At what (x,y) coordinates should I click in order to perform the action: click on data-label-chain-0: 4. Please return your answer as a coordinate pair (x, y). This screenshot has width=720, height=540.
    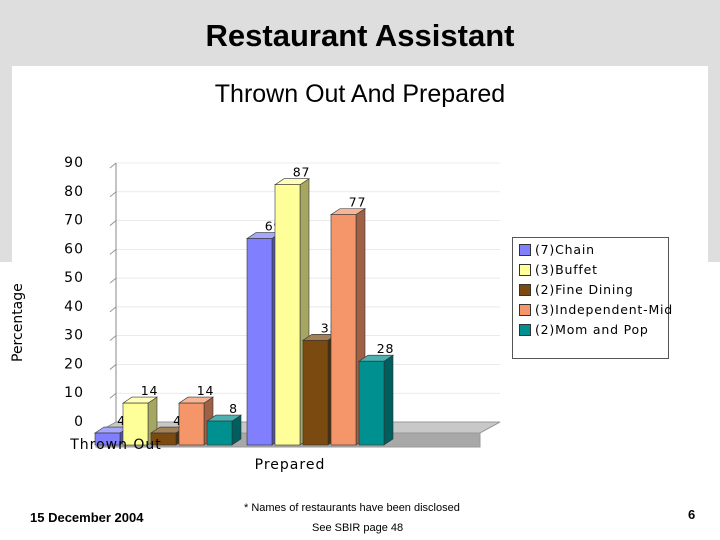
    Looking at the image, I should click on (121, 420).